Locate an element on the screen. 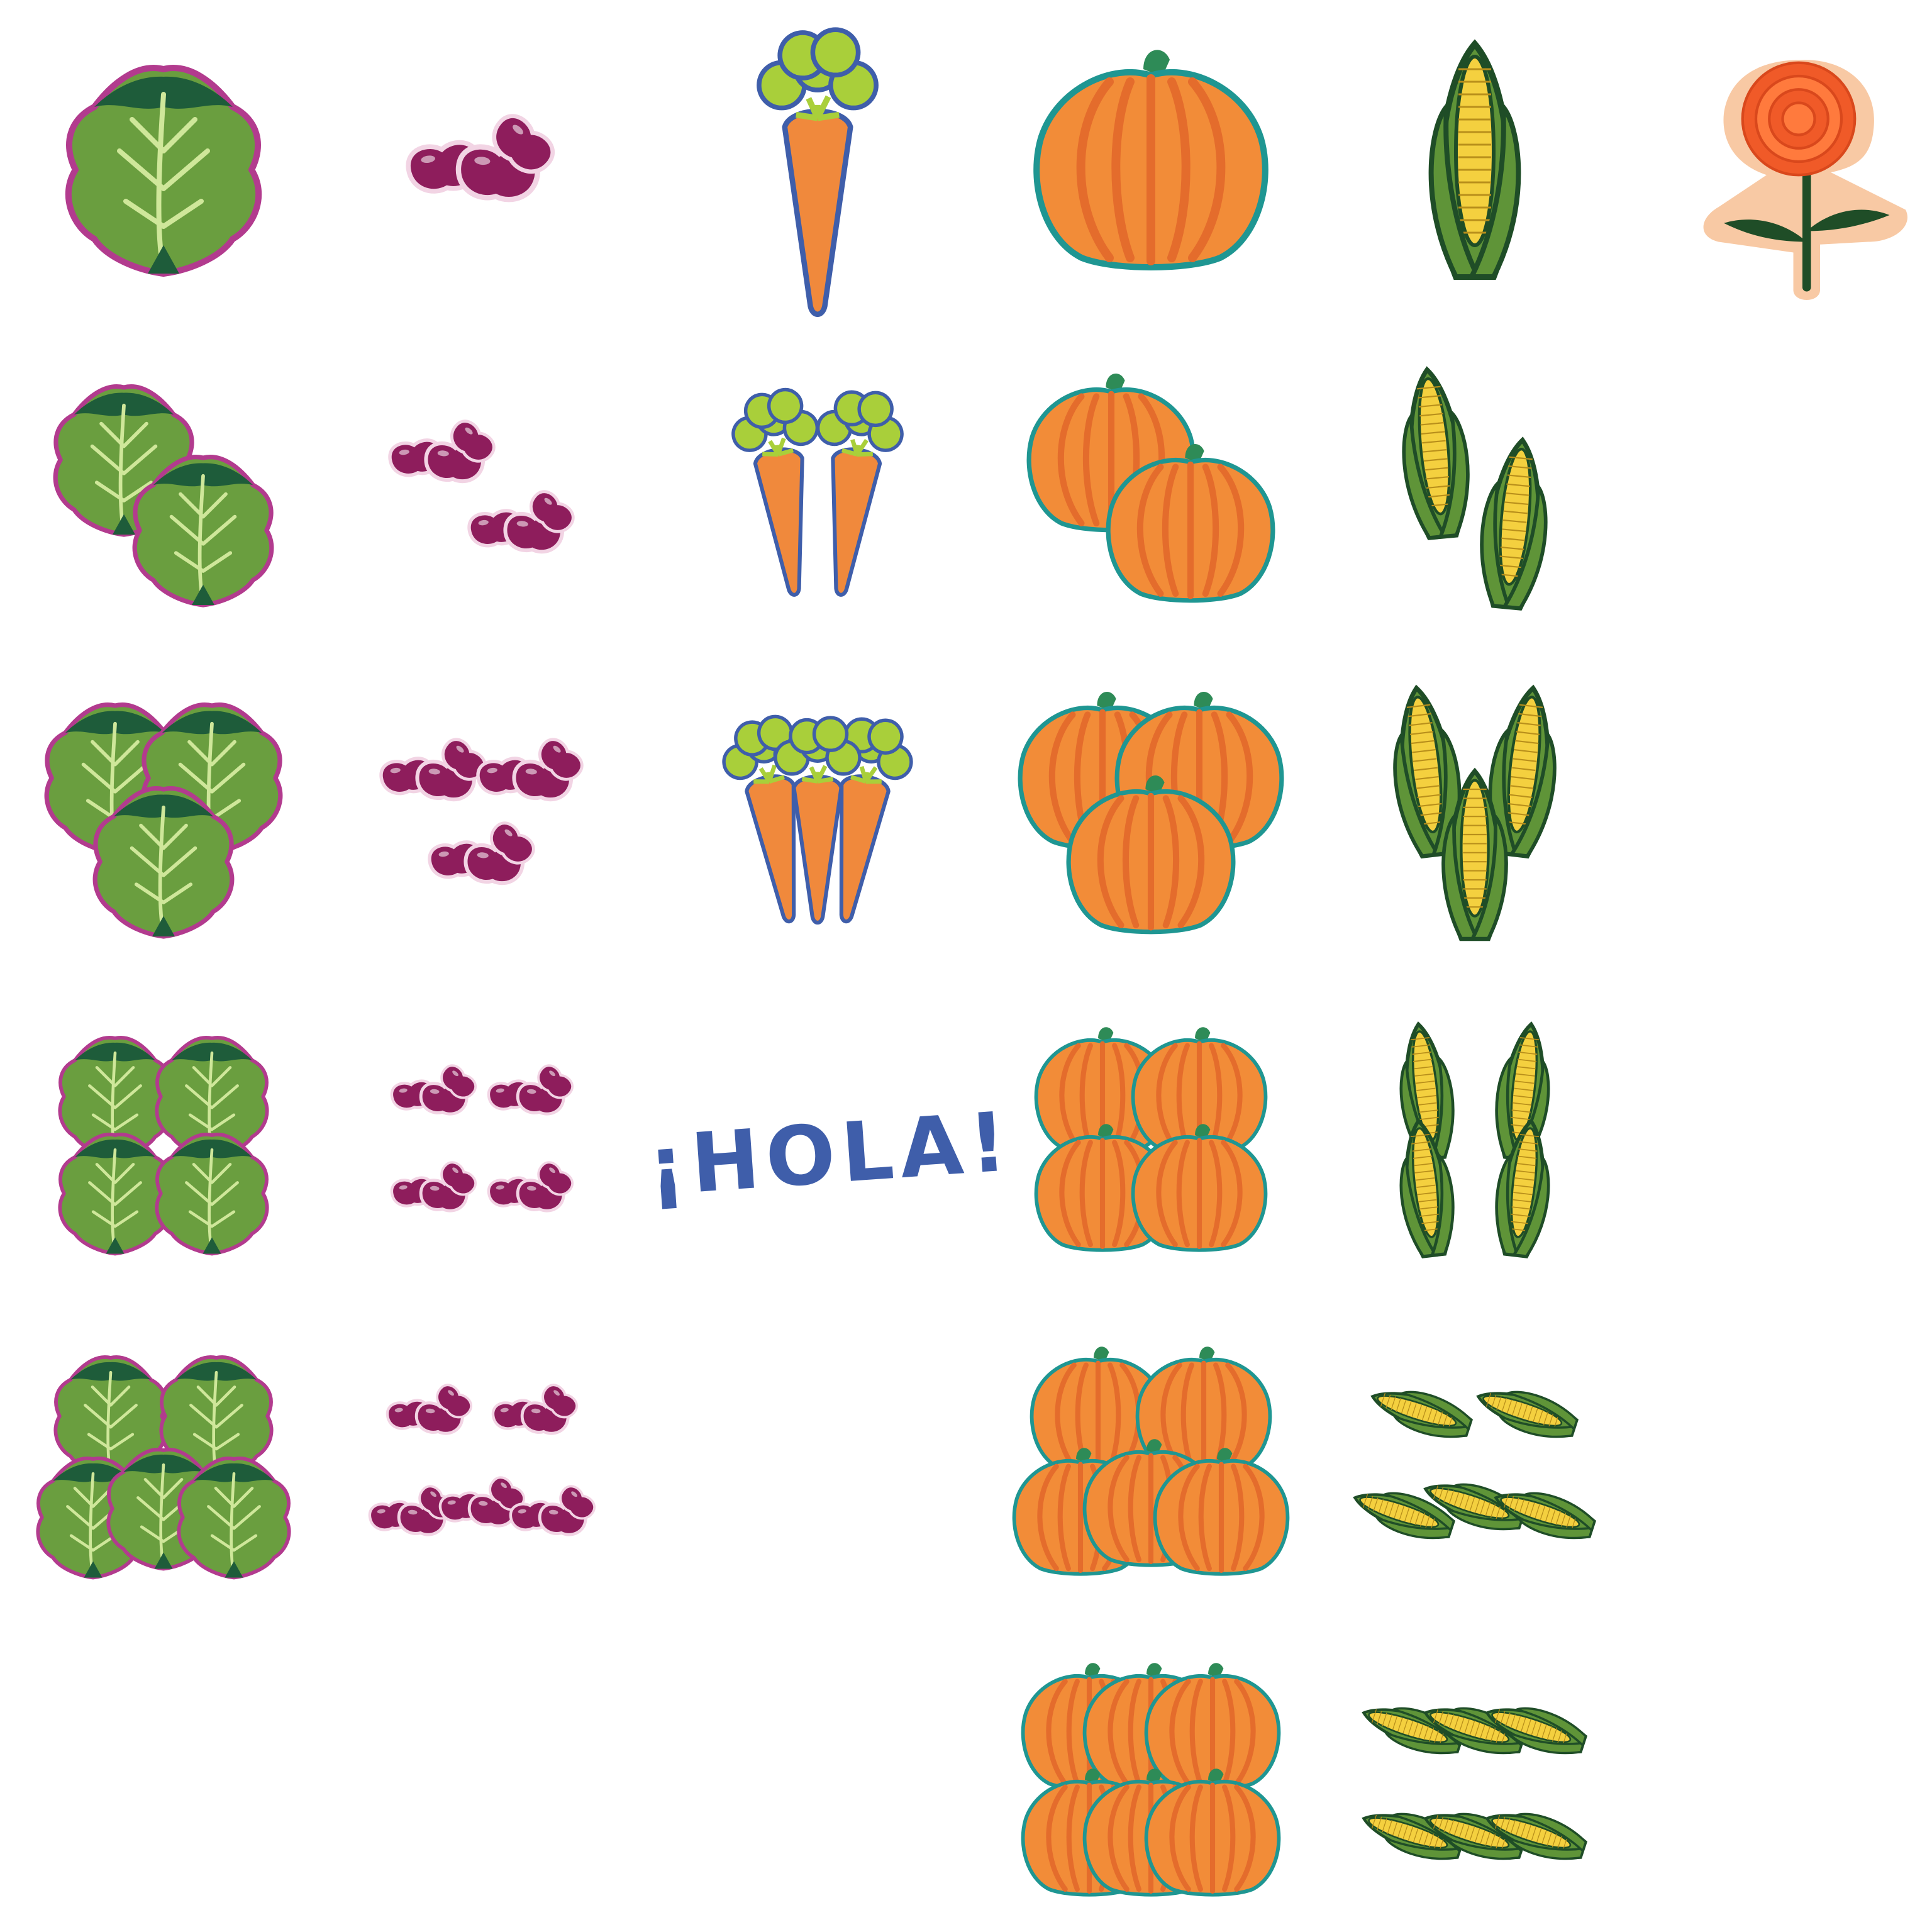  marigold-icon is located at coordinates (1805, 180).